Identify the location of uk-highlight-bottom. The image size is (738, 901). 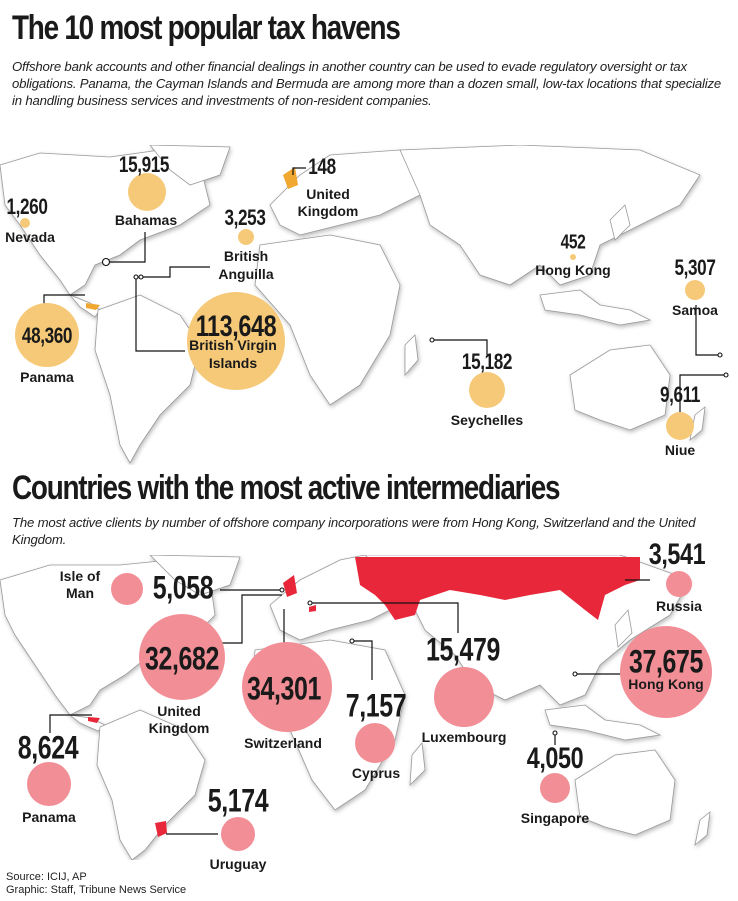
(290, 586).